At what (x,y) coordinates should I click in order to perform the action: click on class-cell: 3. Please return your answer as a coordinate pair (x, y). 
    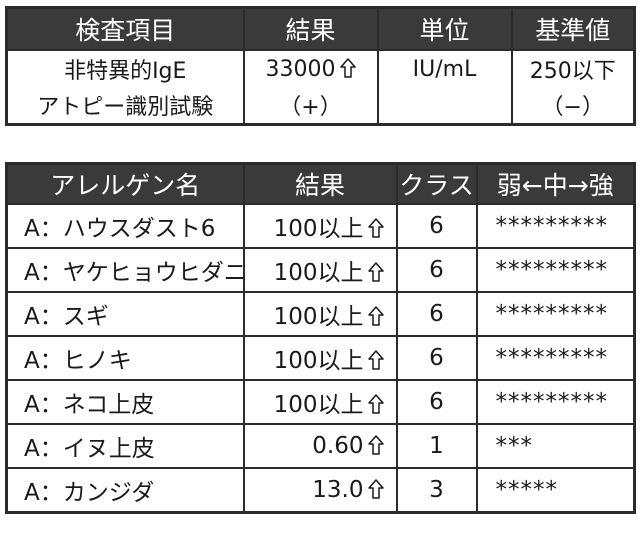
    Looking at the image, I should click on (436, 490).